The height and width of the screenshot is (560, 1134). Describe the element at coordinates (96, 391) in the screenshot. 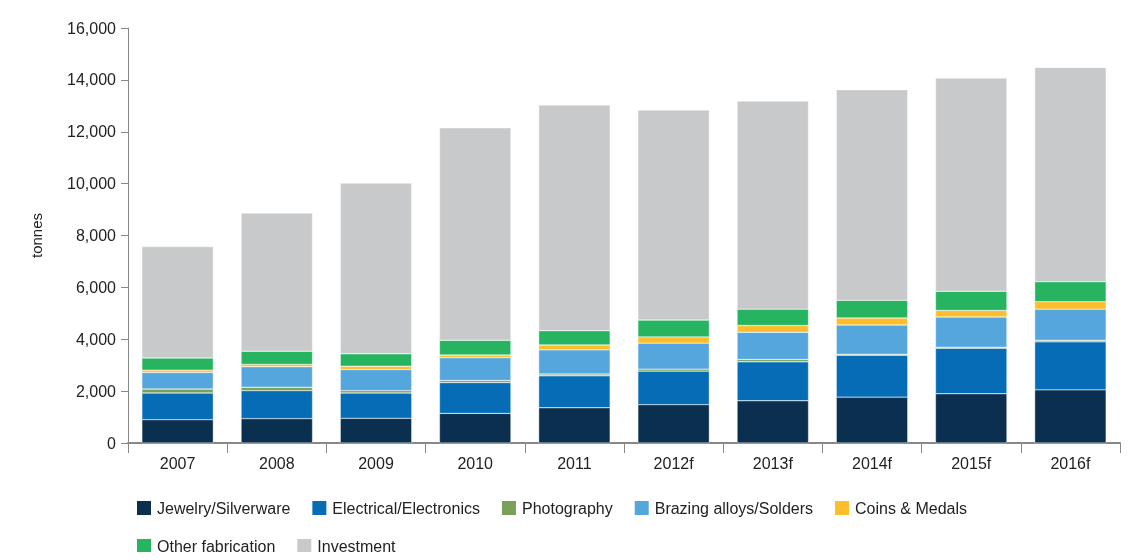

I see `y-tick-label: 2,000` at that location.